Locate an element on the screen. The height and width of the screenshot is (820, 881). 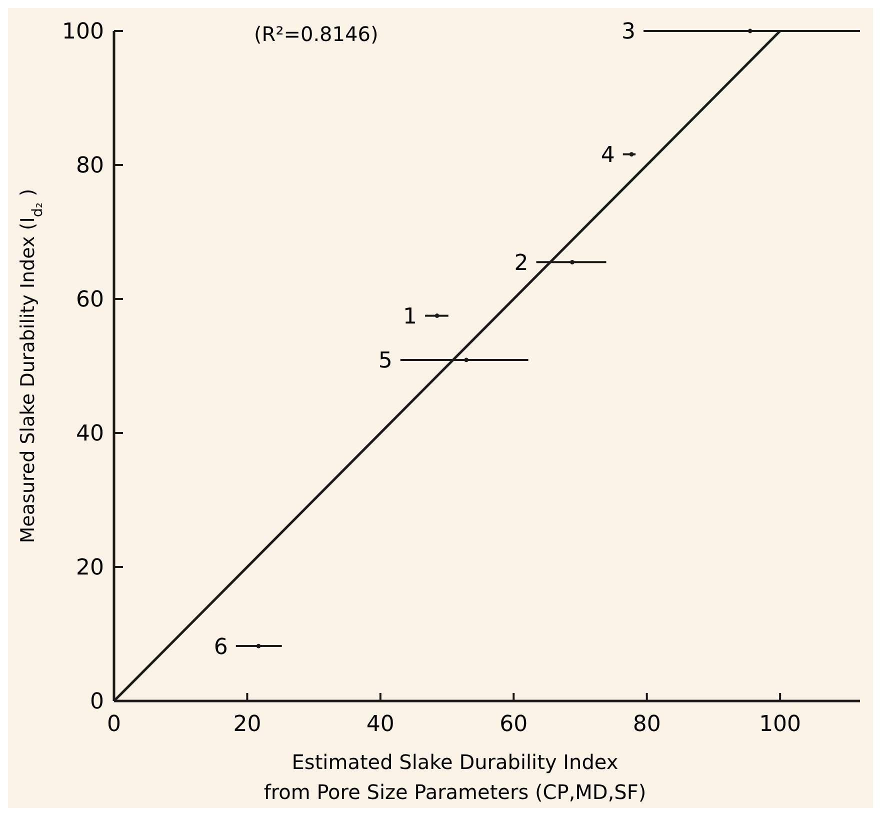
y-tick-label: 0 is located at coordinates (97, 702).